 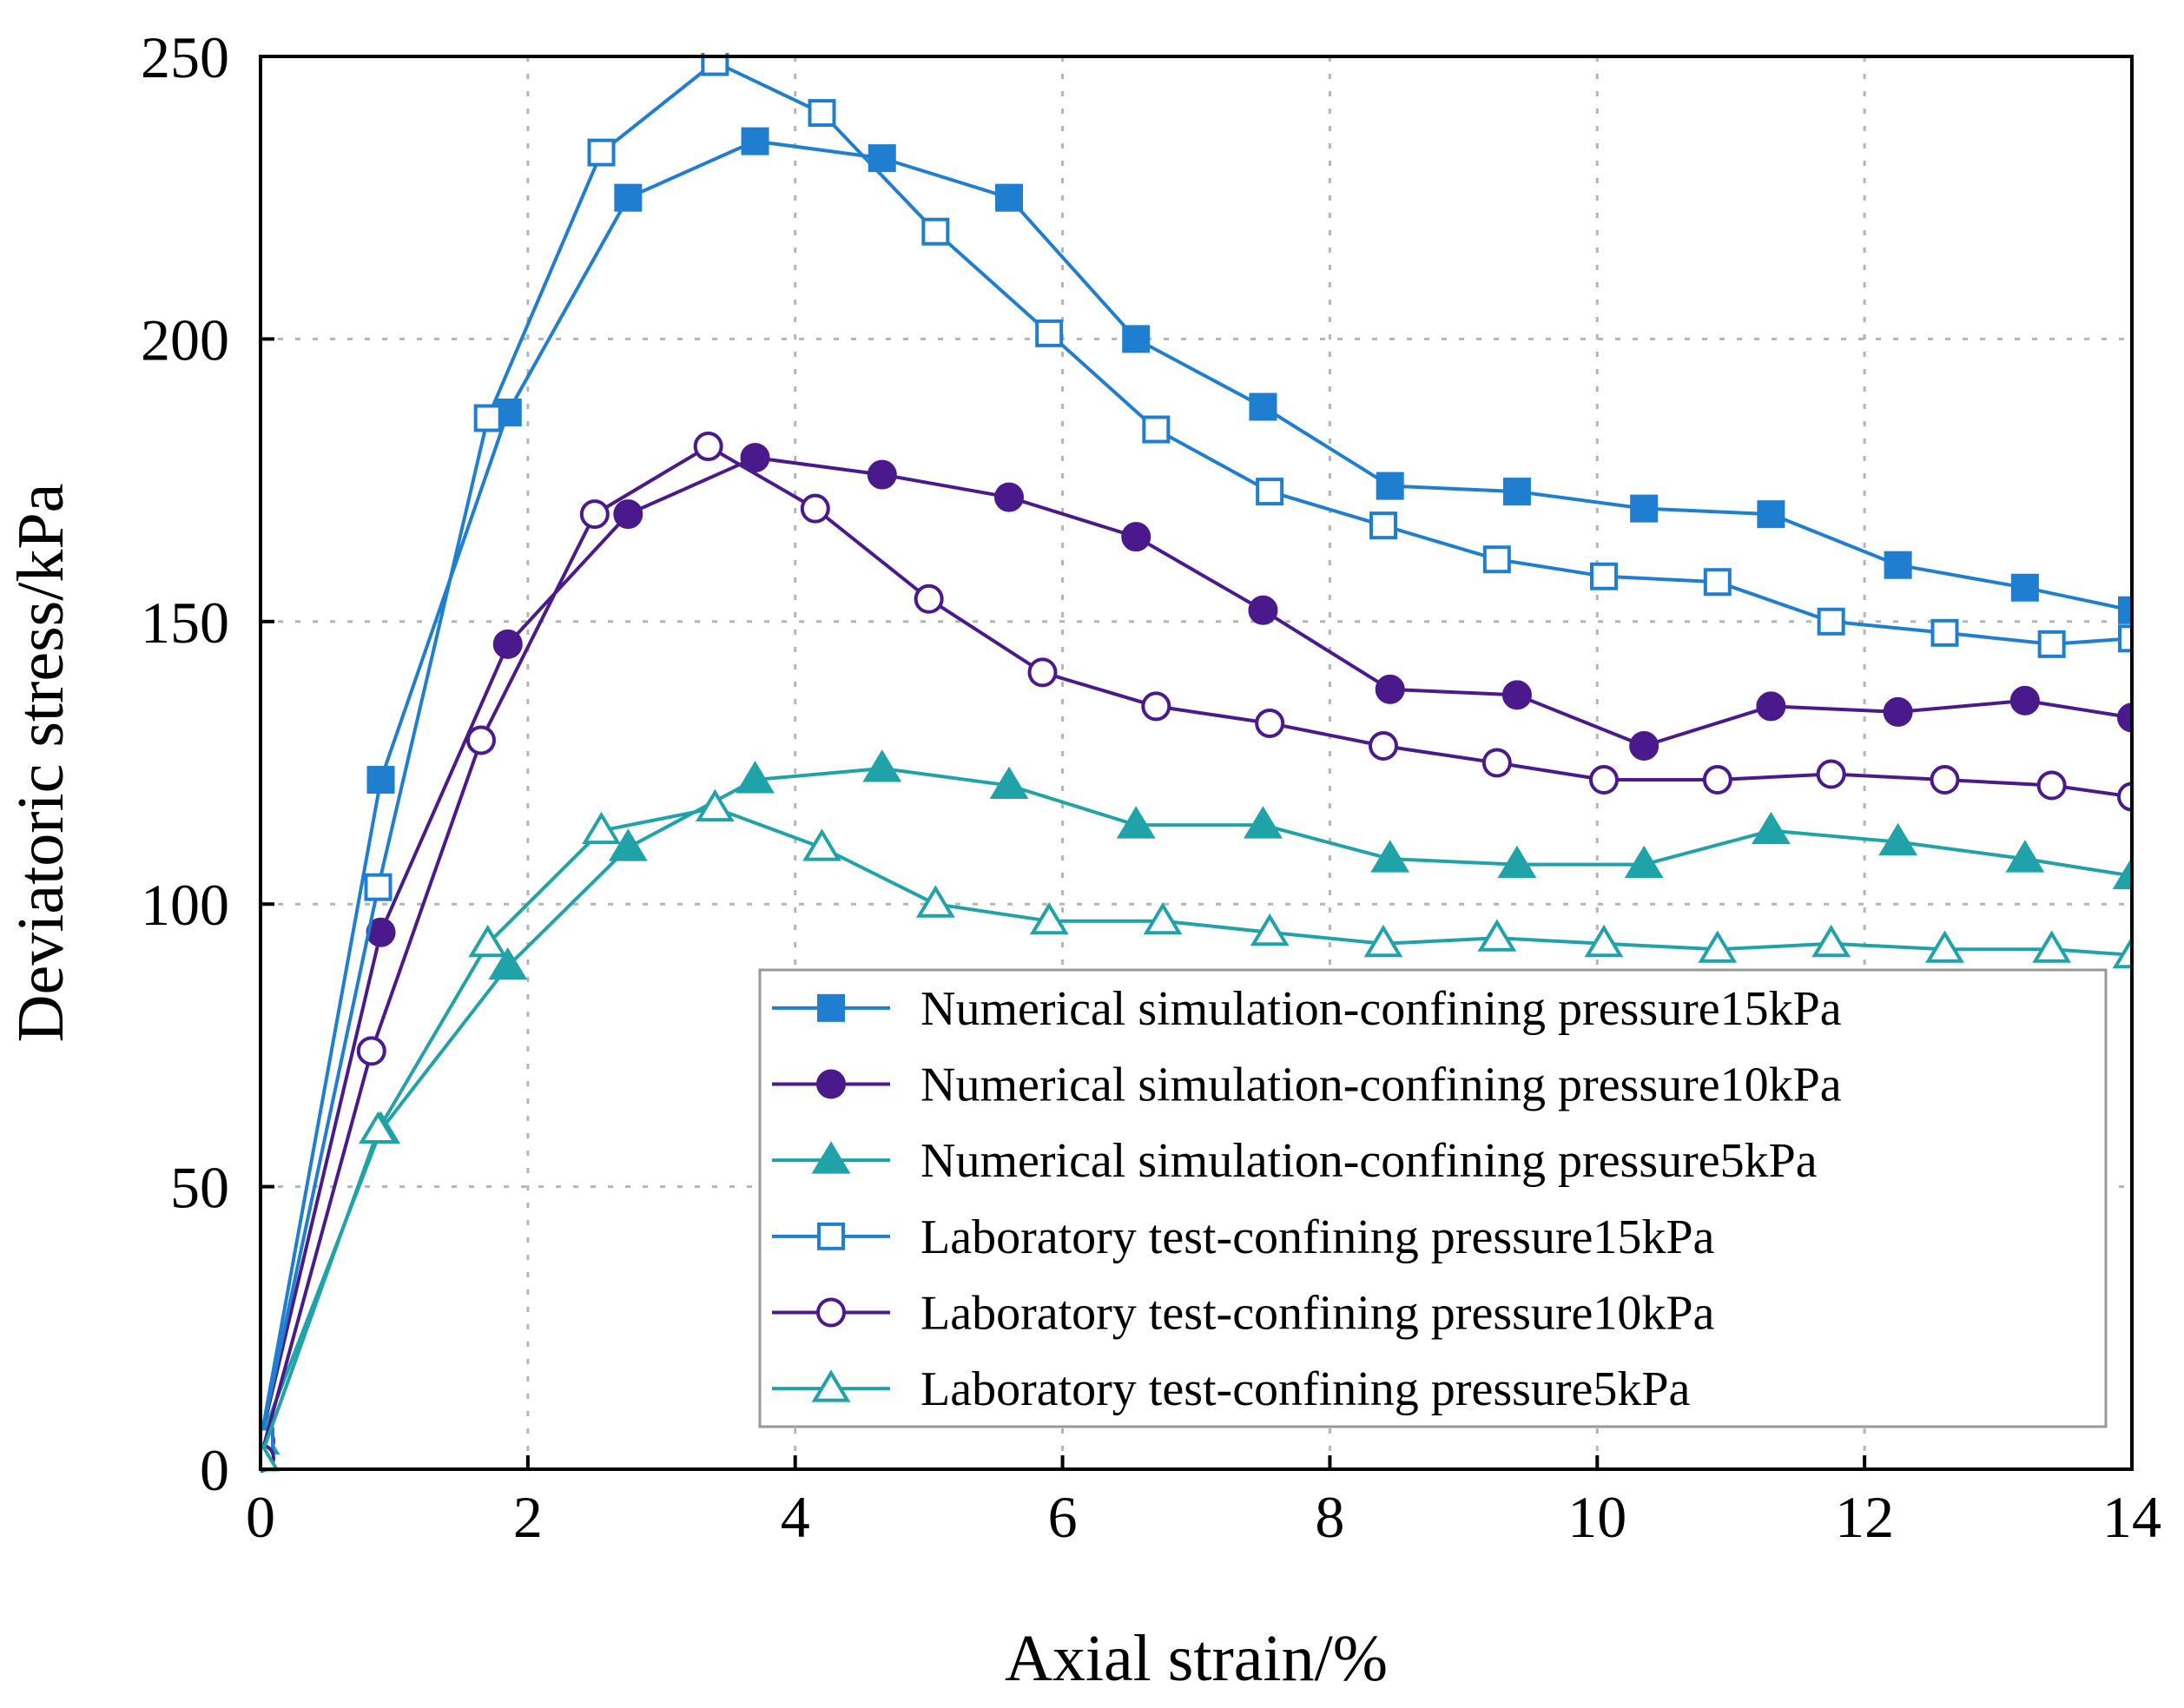 What do you see at coordinates (1329, 1517) in the screenshot?
I see `x-tick-label: 8` at bounding box center [1329, 1517].